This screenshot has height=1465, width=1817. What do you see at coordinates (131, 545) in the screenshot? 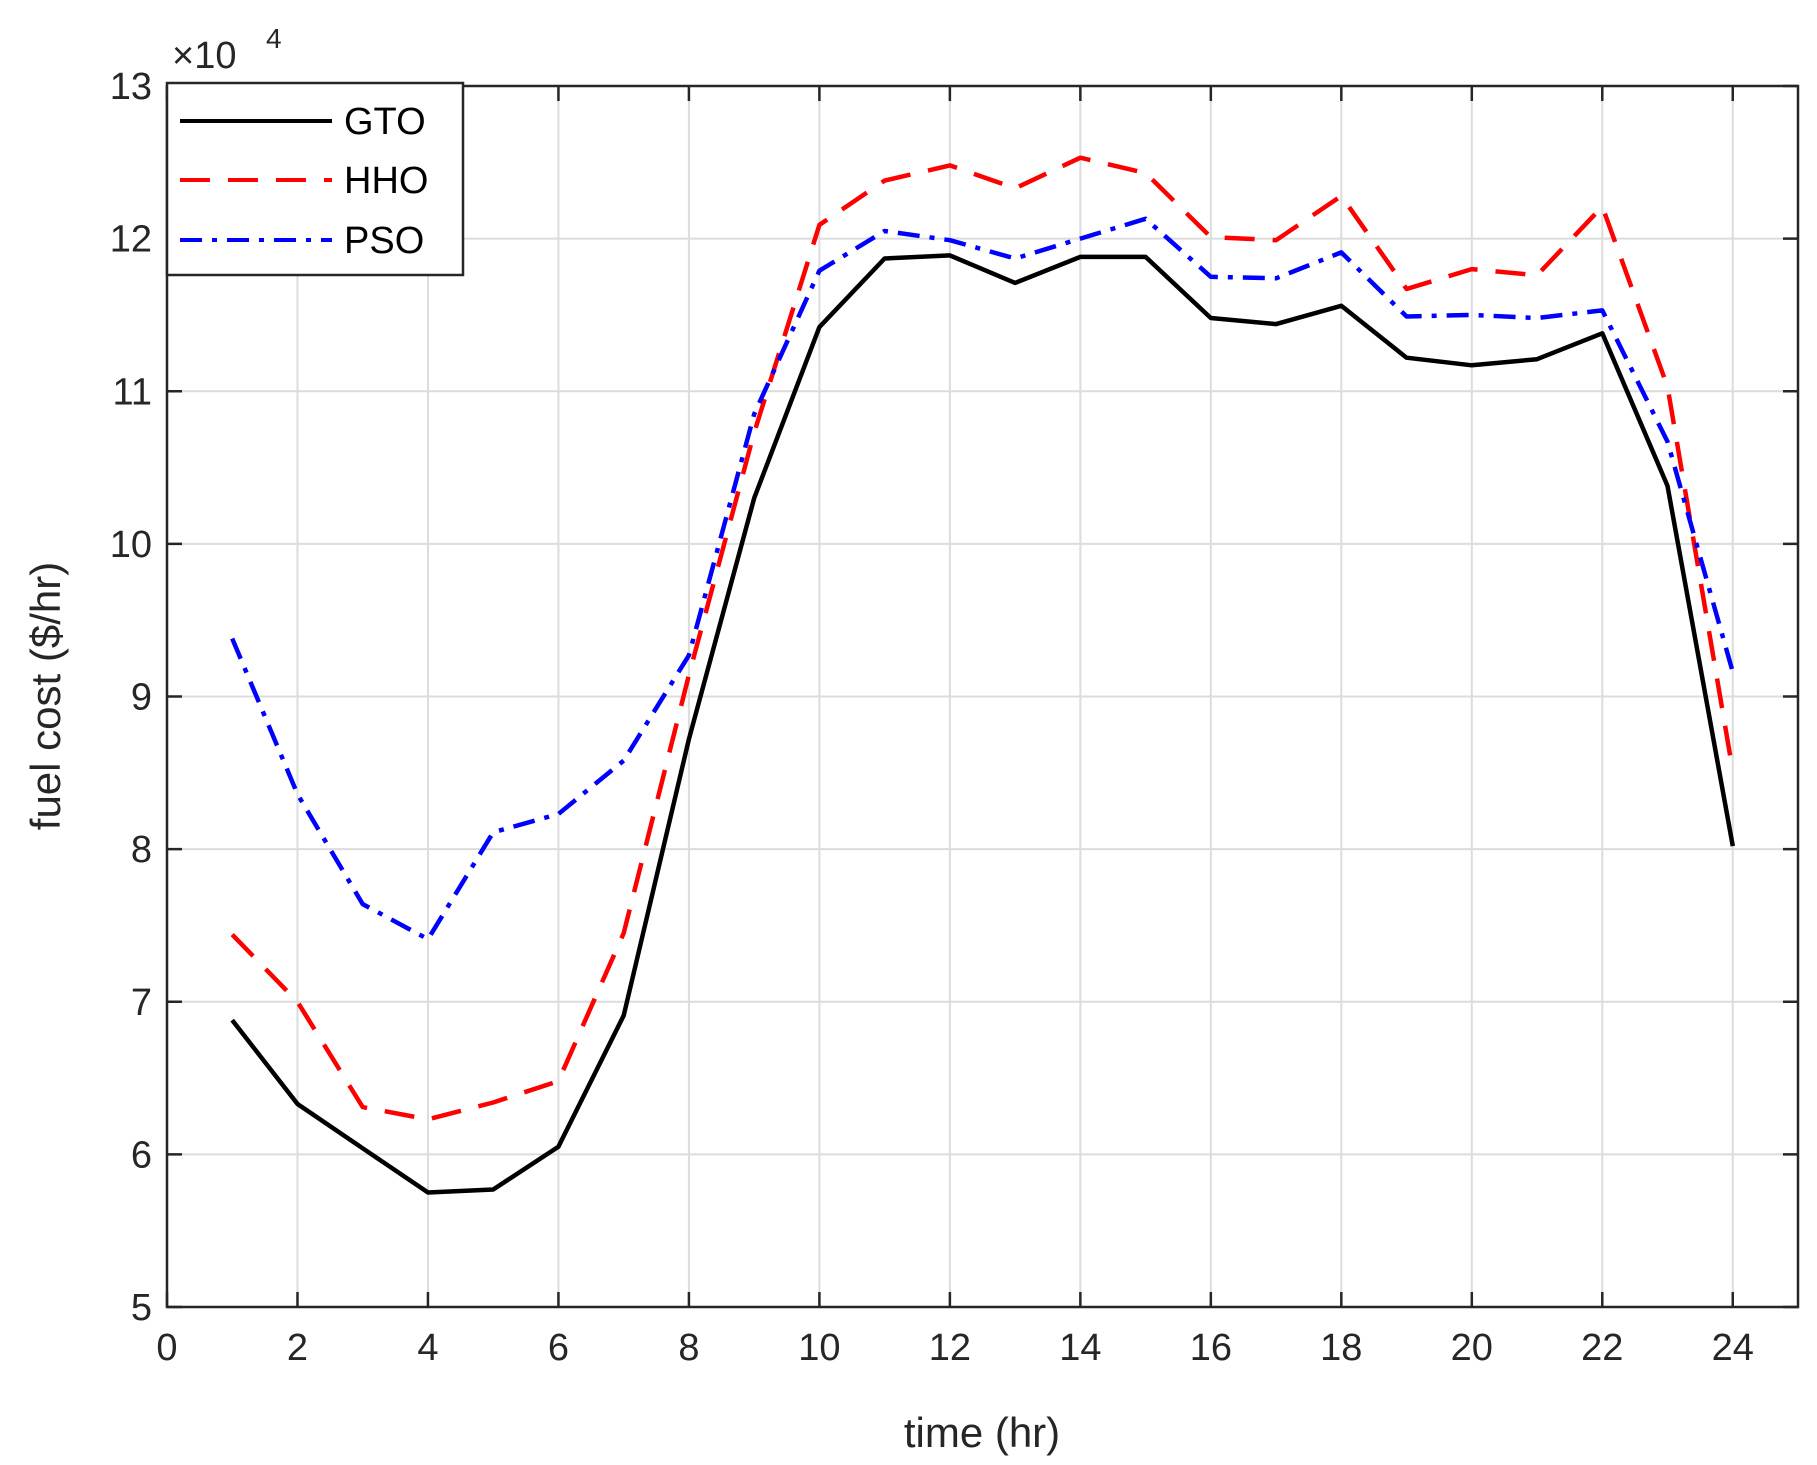
I see `y-tick-label: 10` at bounding box center [131, 545].